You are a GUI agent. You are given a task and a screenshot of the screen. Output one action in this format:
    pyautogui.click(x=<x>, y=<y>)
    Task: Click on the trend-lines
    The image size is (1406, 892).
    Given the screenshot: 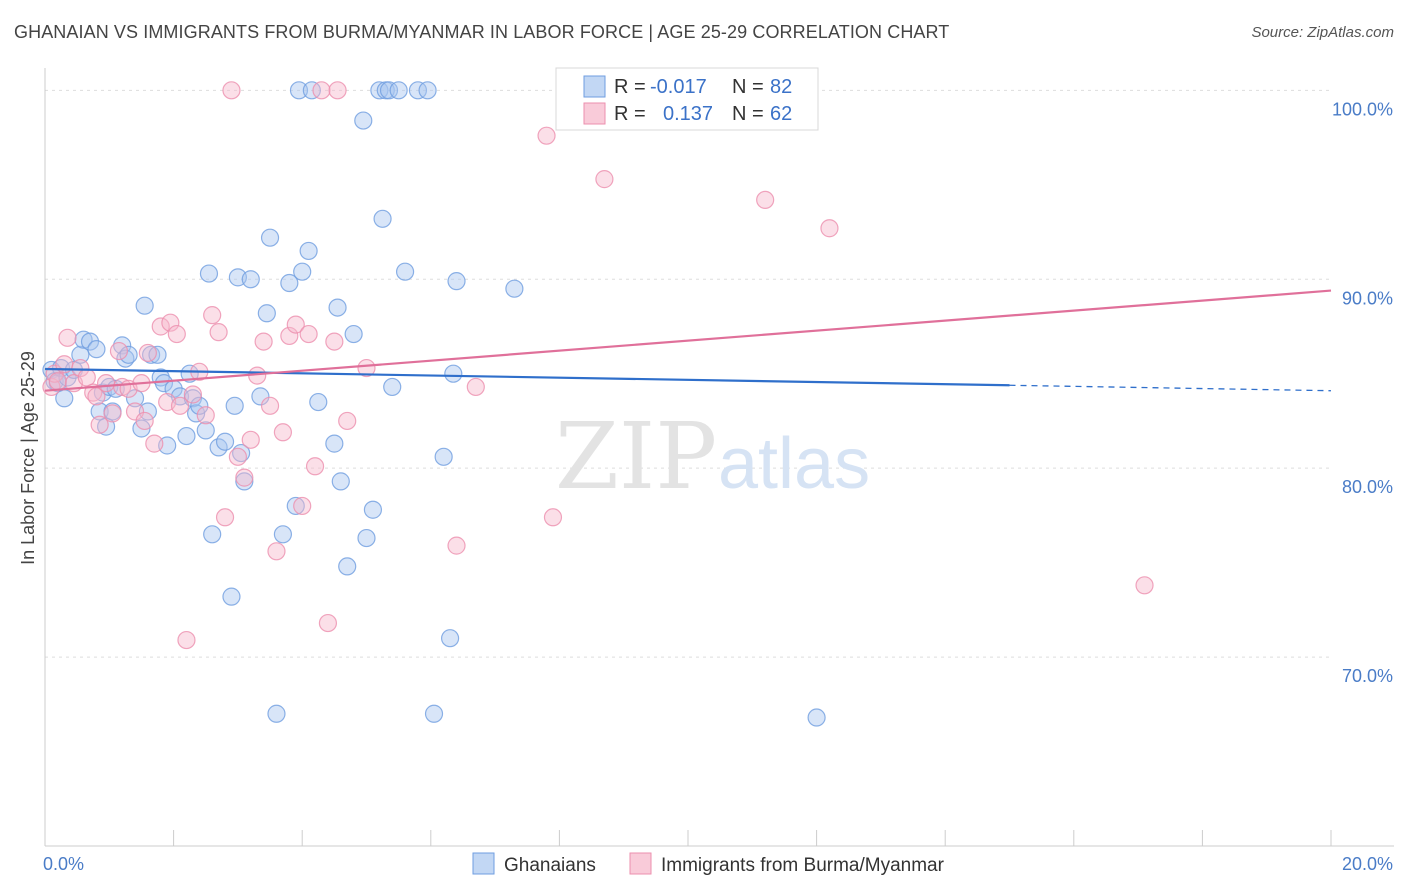 What is the action you would take?
    pyautogui.click(x=688, y=340)
    